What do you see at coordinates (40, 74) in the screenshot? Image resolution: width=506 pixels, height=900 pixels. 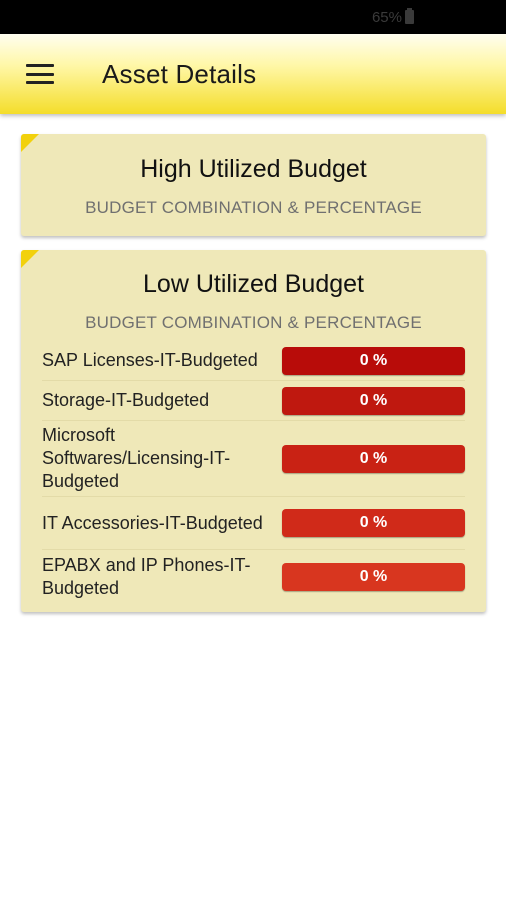 I see `menu-icon` at bounding box center [40, 74].